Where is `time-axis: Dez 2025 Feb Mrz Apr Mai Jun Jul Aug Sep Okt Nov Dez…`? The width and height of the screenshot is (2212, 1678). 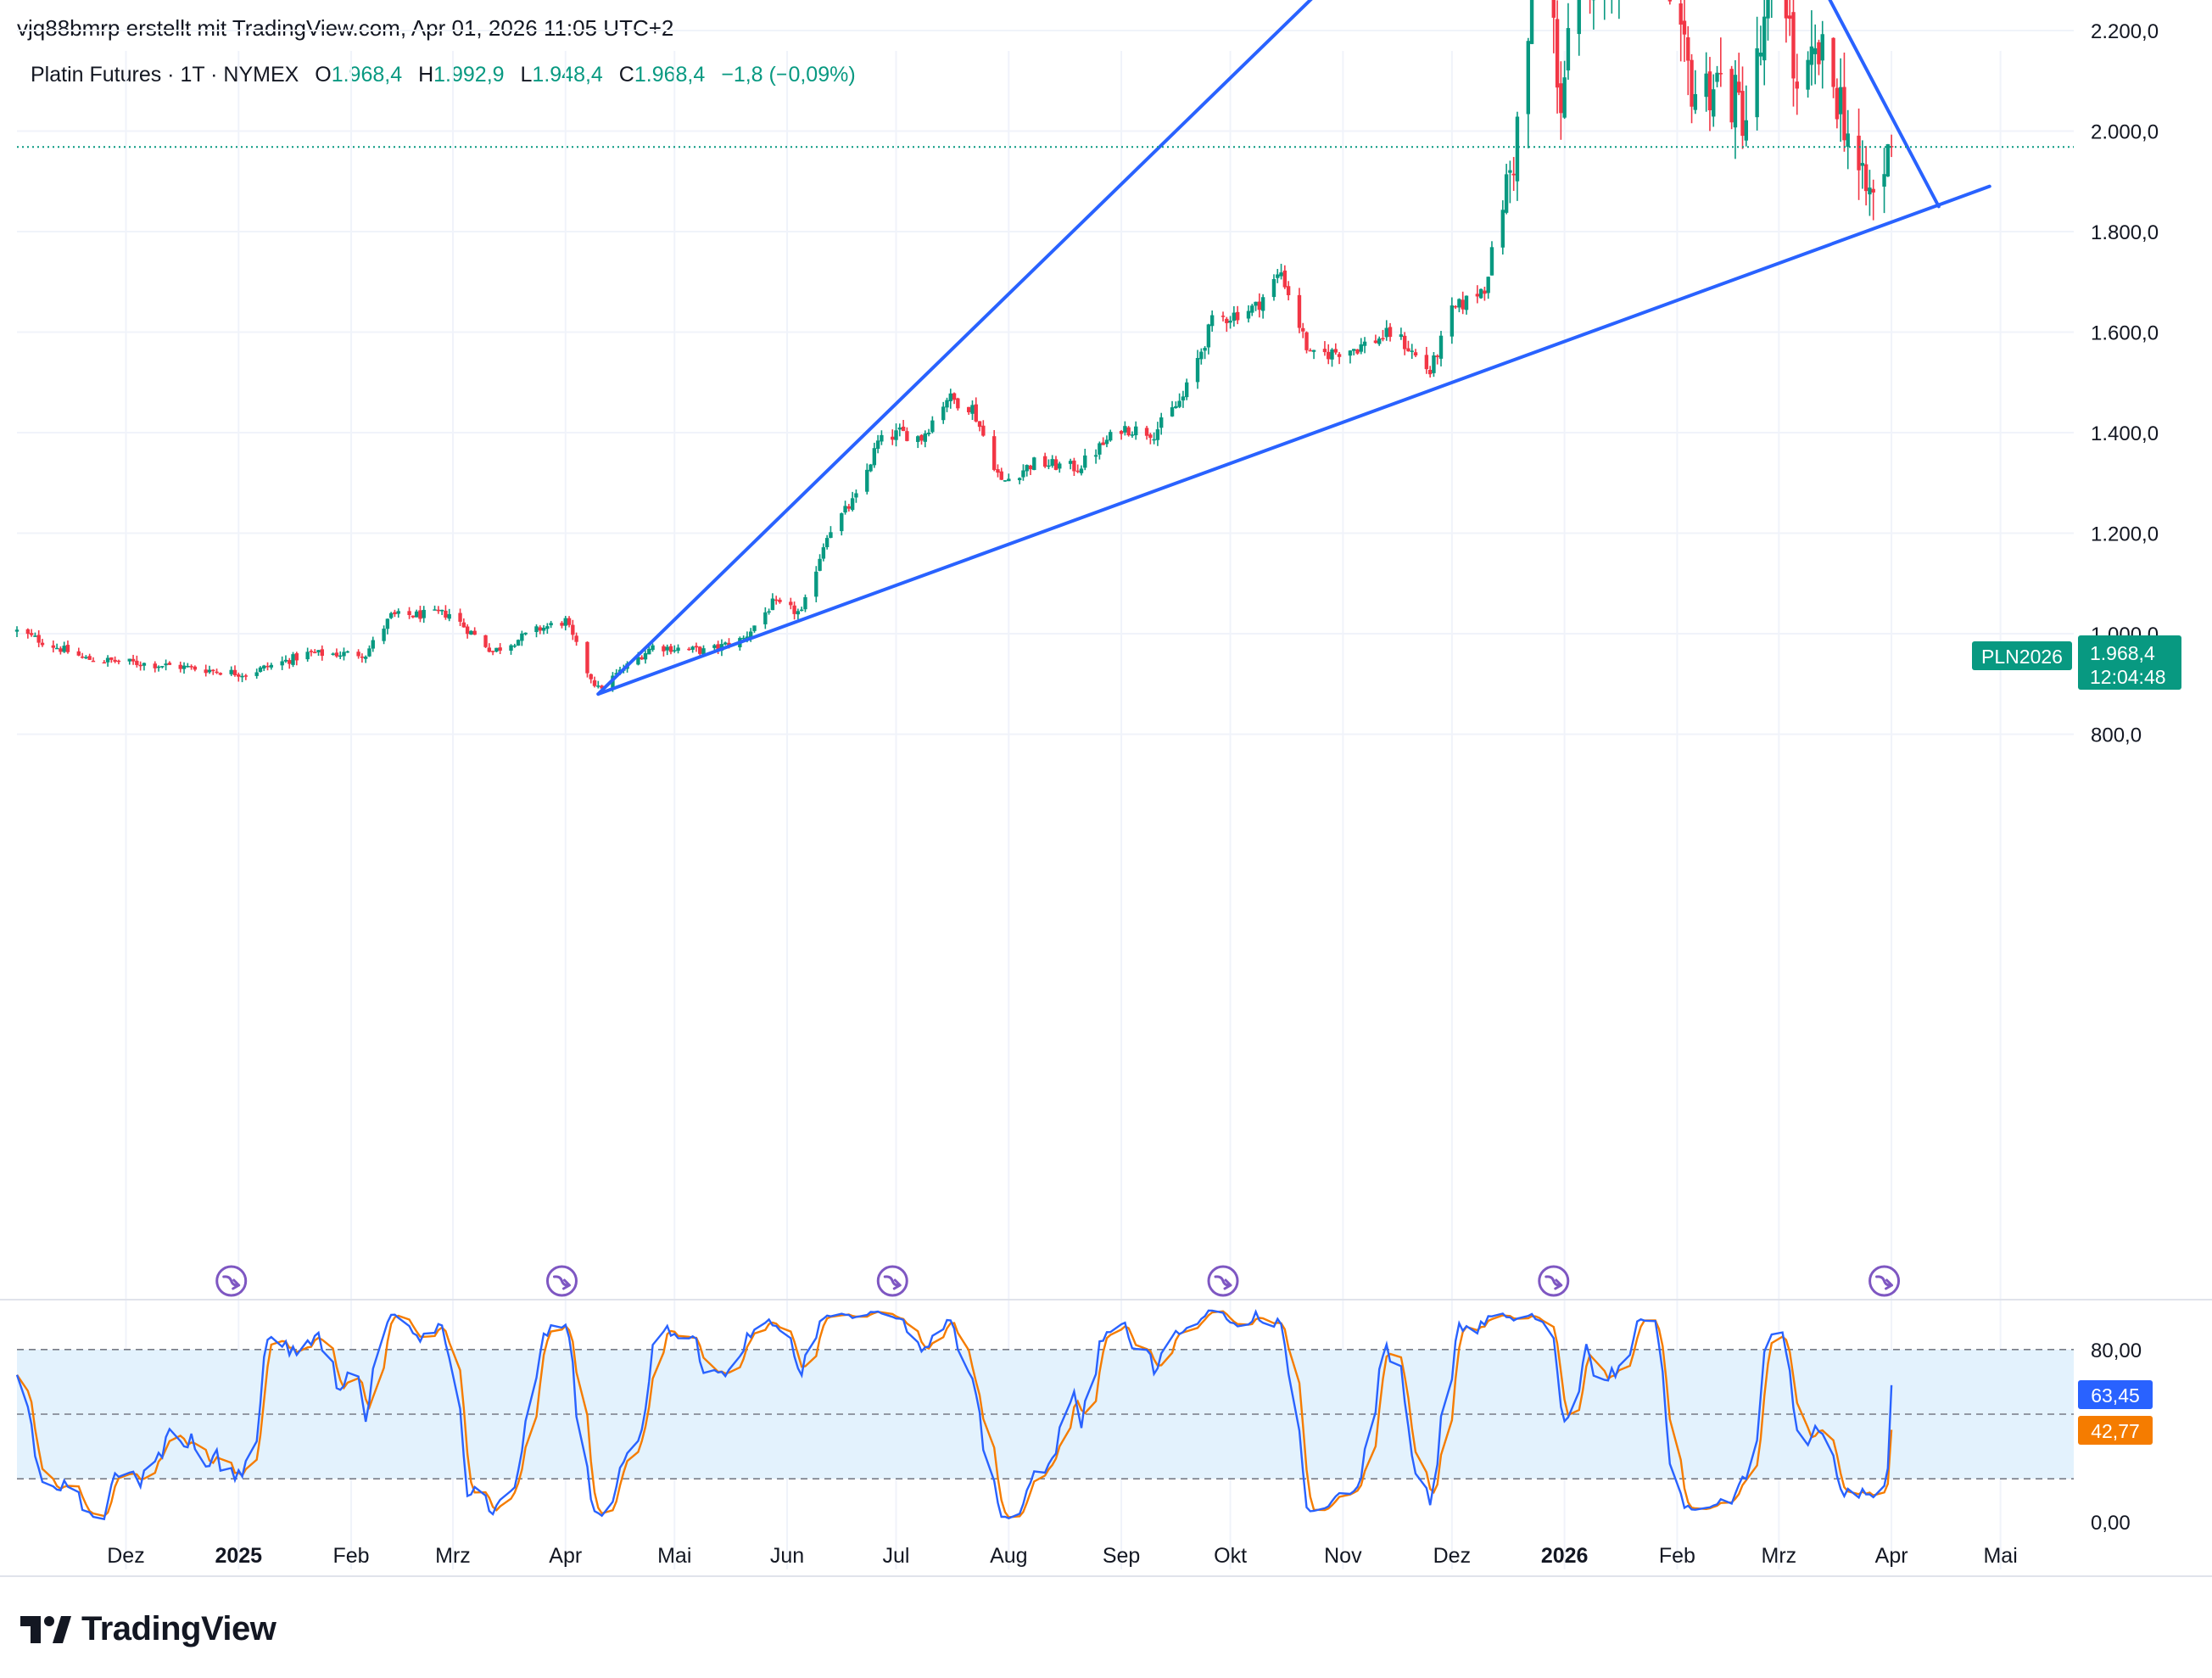
time-axis: Dez 2025 Feb Mrz Apr Mai Jun Jul Aug Sep Okt Nov Dez… is located at coordinates (1062, 1556).